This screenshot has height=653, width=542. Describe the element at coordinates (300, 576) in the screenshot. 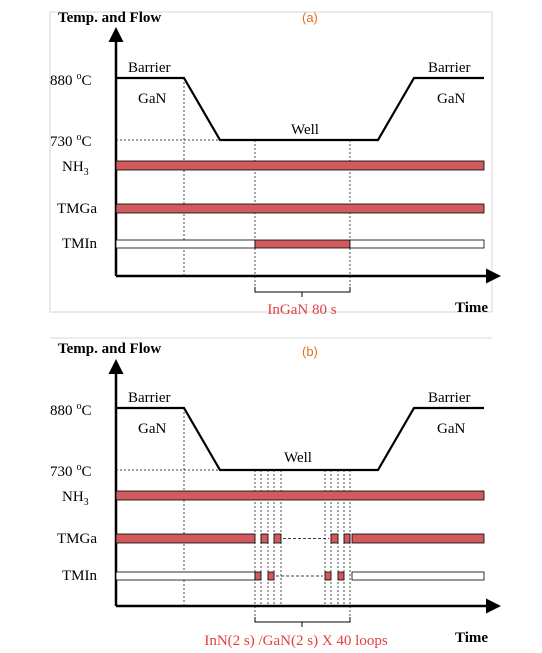

I see `tmin-flow` at that location.